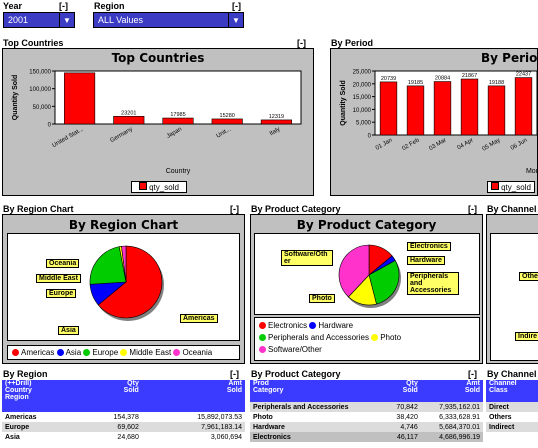  I want to click on table-cell: Europe, so click(17, 427).